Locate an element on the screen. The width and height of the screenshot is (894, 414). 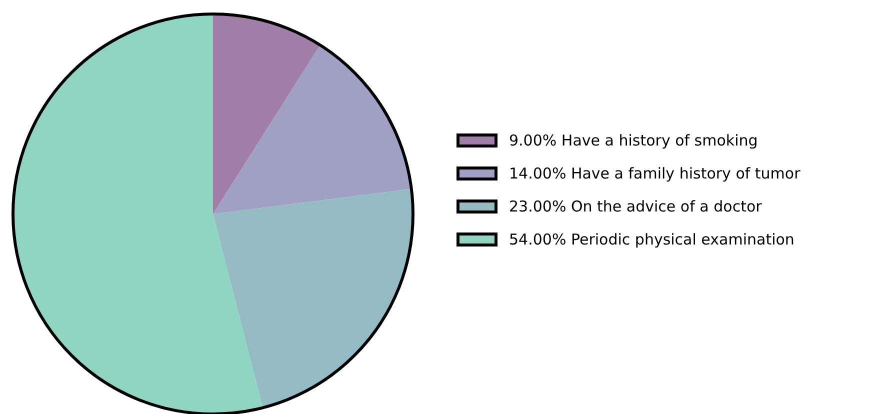
legend-label: 14.00% Have a family history of tumor is located at coordinates (655, 173).